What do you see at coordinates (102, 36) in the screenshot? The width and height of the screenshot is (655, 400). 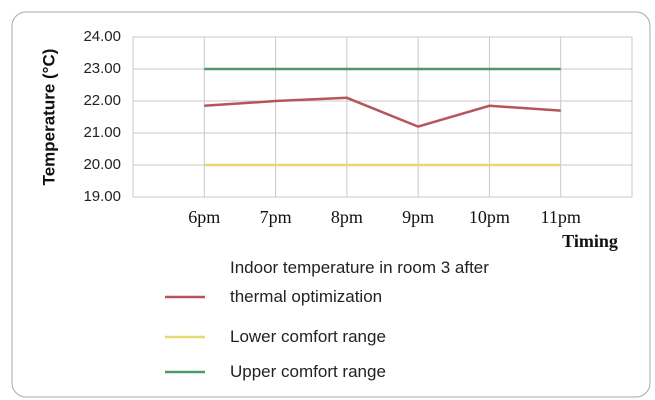 I see `y-tick-label: 24.00` at bounding box center [102, 36].